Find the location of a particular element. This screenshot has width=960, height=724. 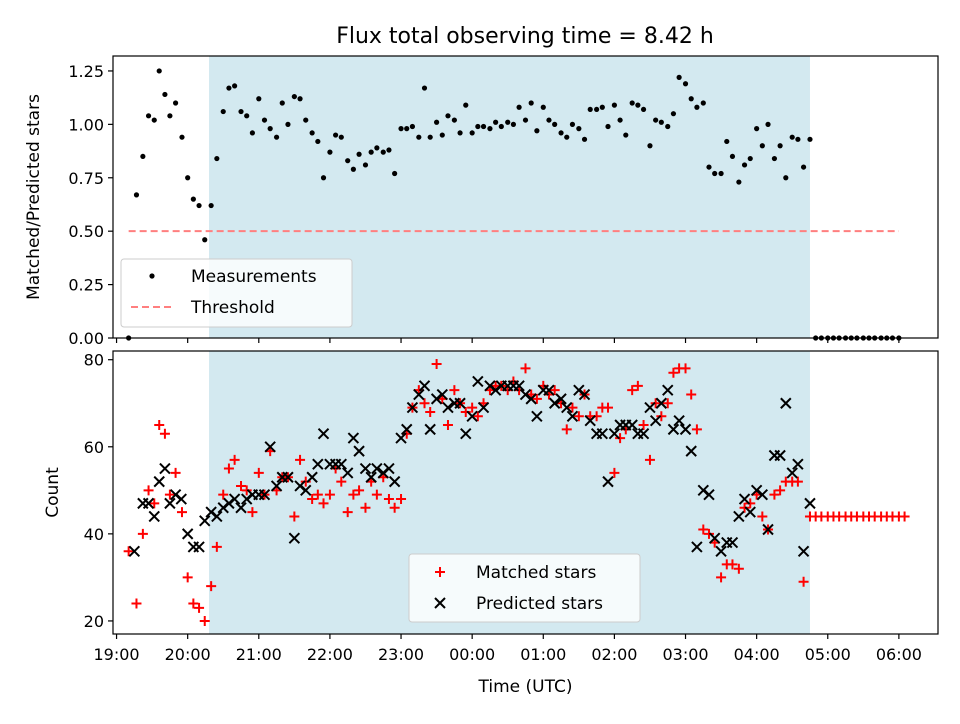

bottom-x-tick-label: 02:00 is located at coordinates (614, 654).